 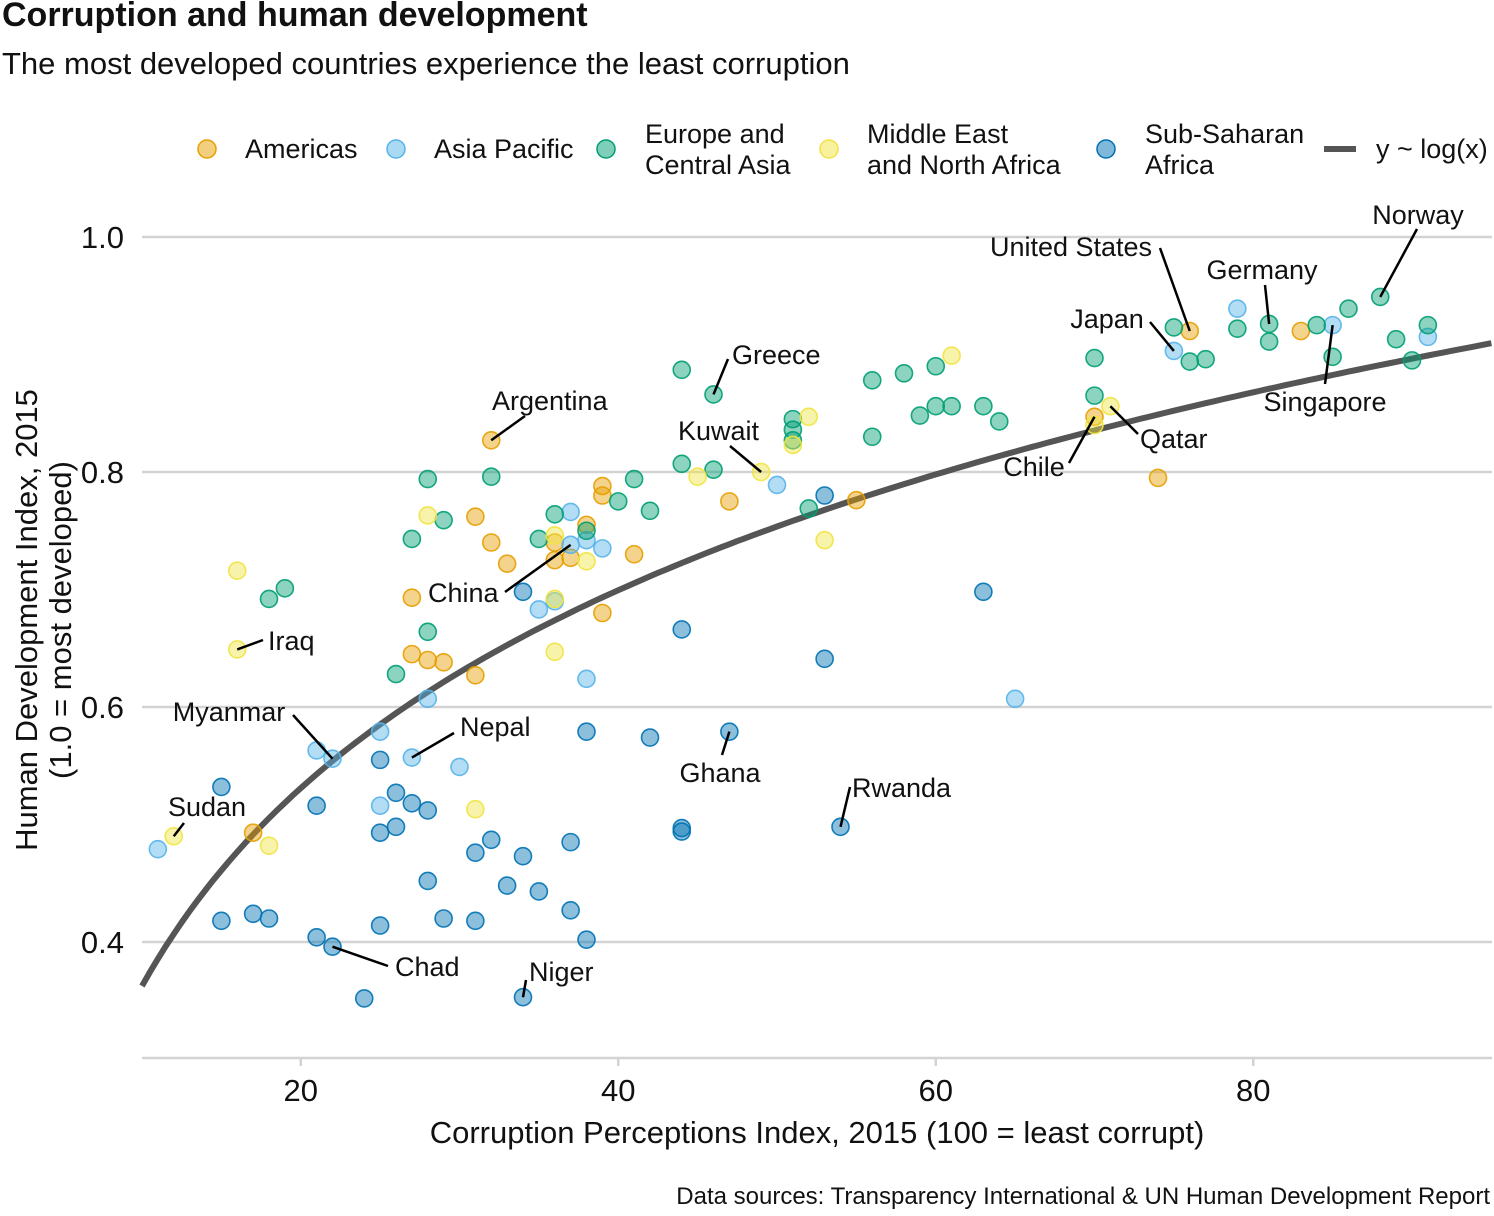 What do you see at coordinates (275, 641) in the screenshot?
I see `annotation-iraq: Iraq` at bounding box center [275, 641].